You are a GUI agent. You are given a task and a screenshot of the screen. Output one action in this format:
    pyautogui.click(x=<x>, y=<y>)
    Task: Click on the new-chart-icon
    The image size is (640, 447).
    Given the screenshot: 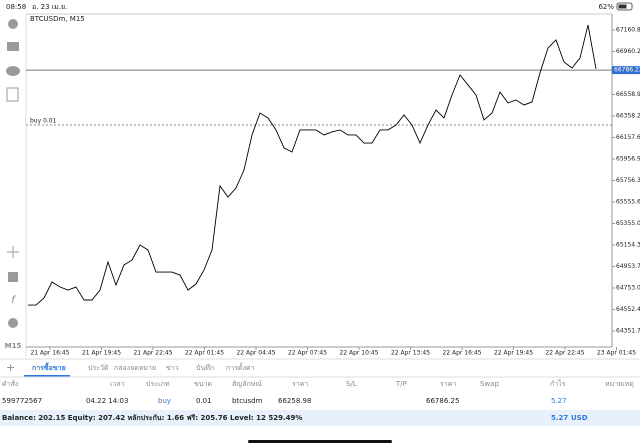 What is the action you would take?
    pyautogui.click(x=12, y=94)
    